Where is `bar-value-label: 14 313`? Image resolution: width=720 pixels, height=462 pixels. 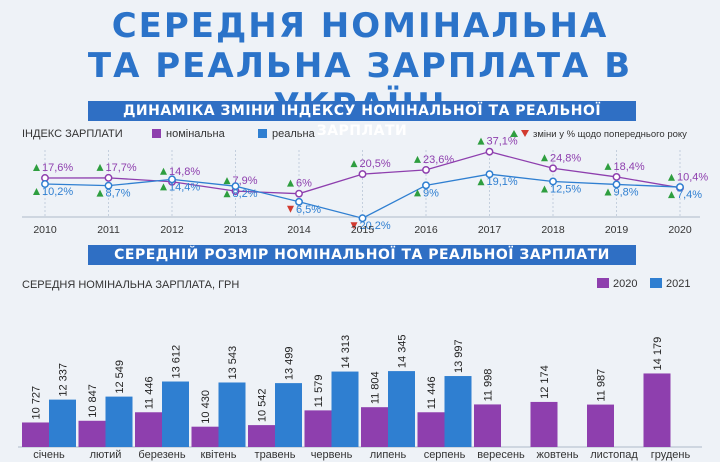 bar-value-label: 14 313 is located at coordinates (346, 352).